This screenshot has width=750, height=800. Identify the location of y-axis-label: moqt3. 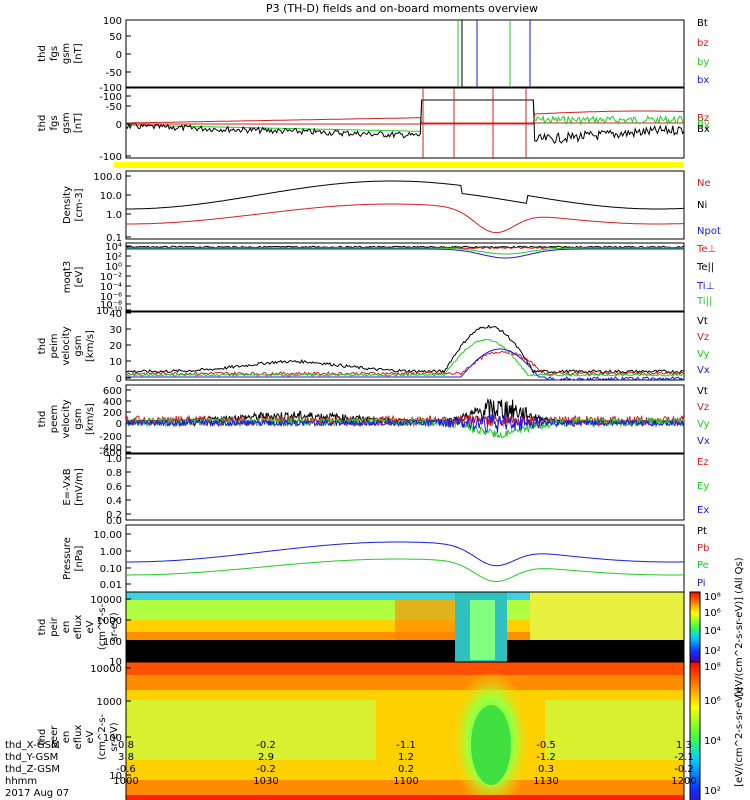
(67, 277).